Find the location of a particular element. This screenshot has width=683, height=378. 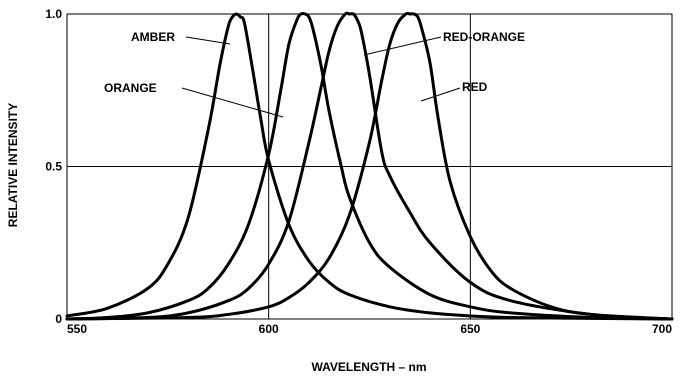

y-axis-title: RELATIVE INTENSITY is located at coordinates (13, 165).